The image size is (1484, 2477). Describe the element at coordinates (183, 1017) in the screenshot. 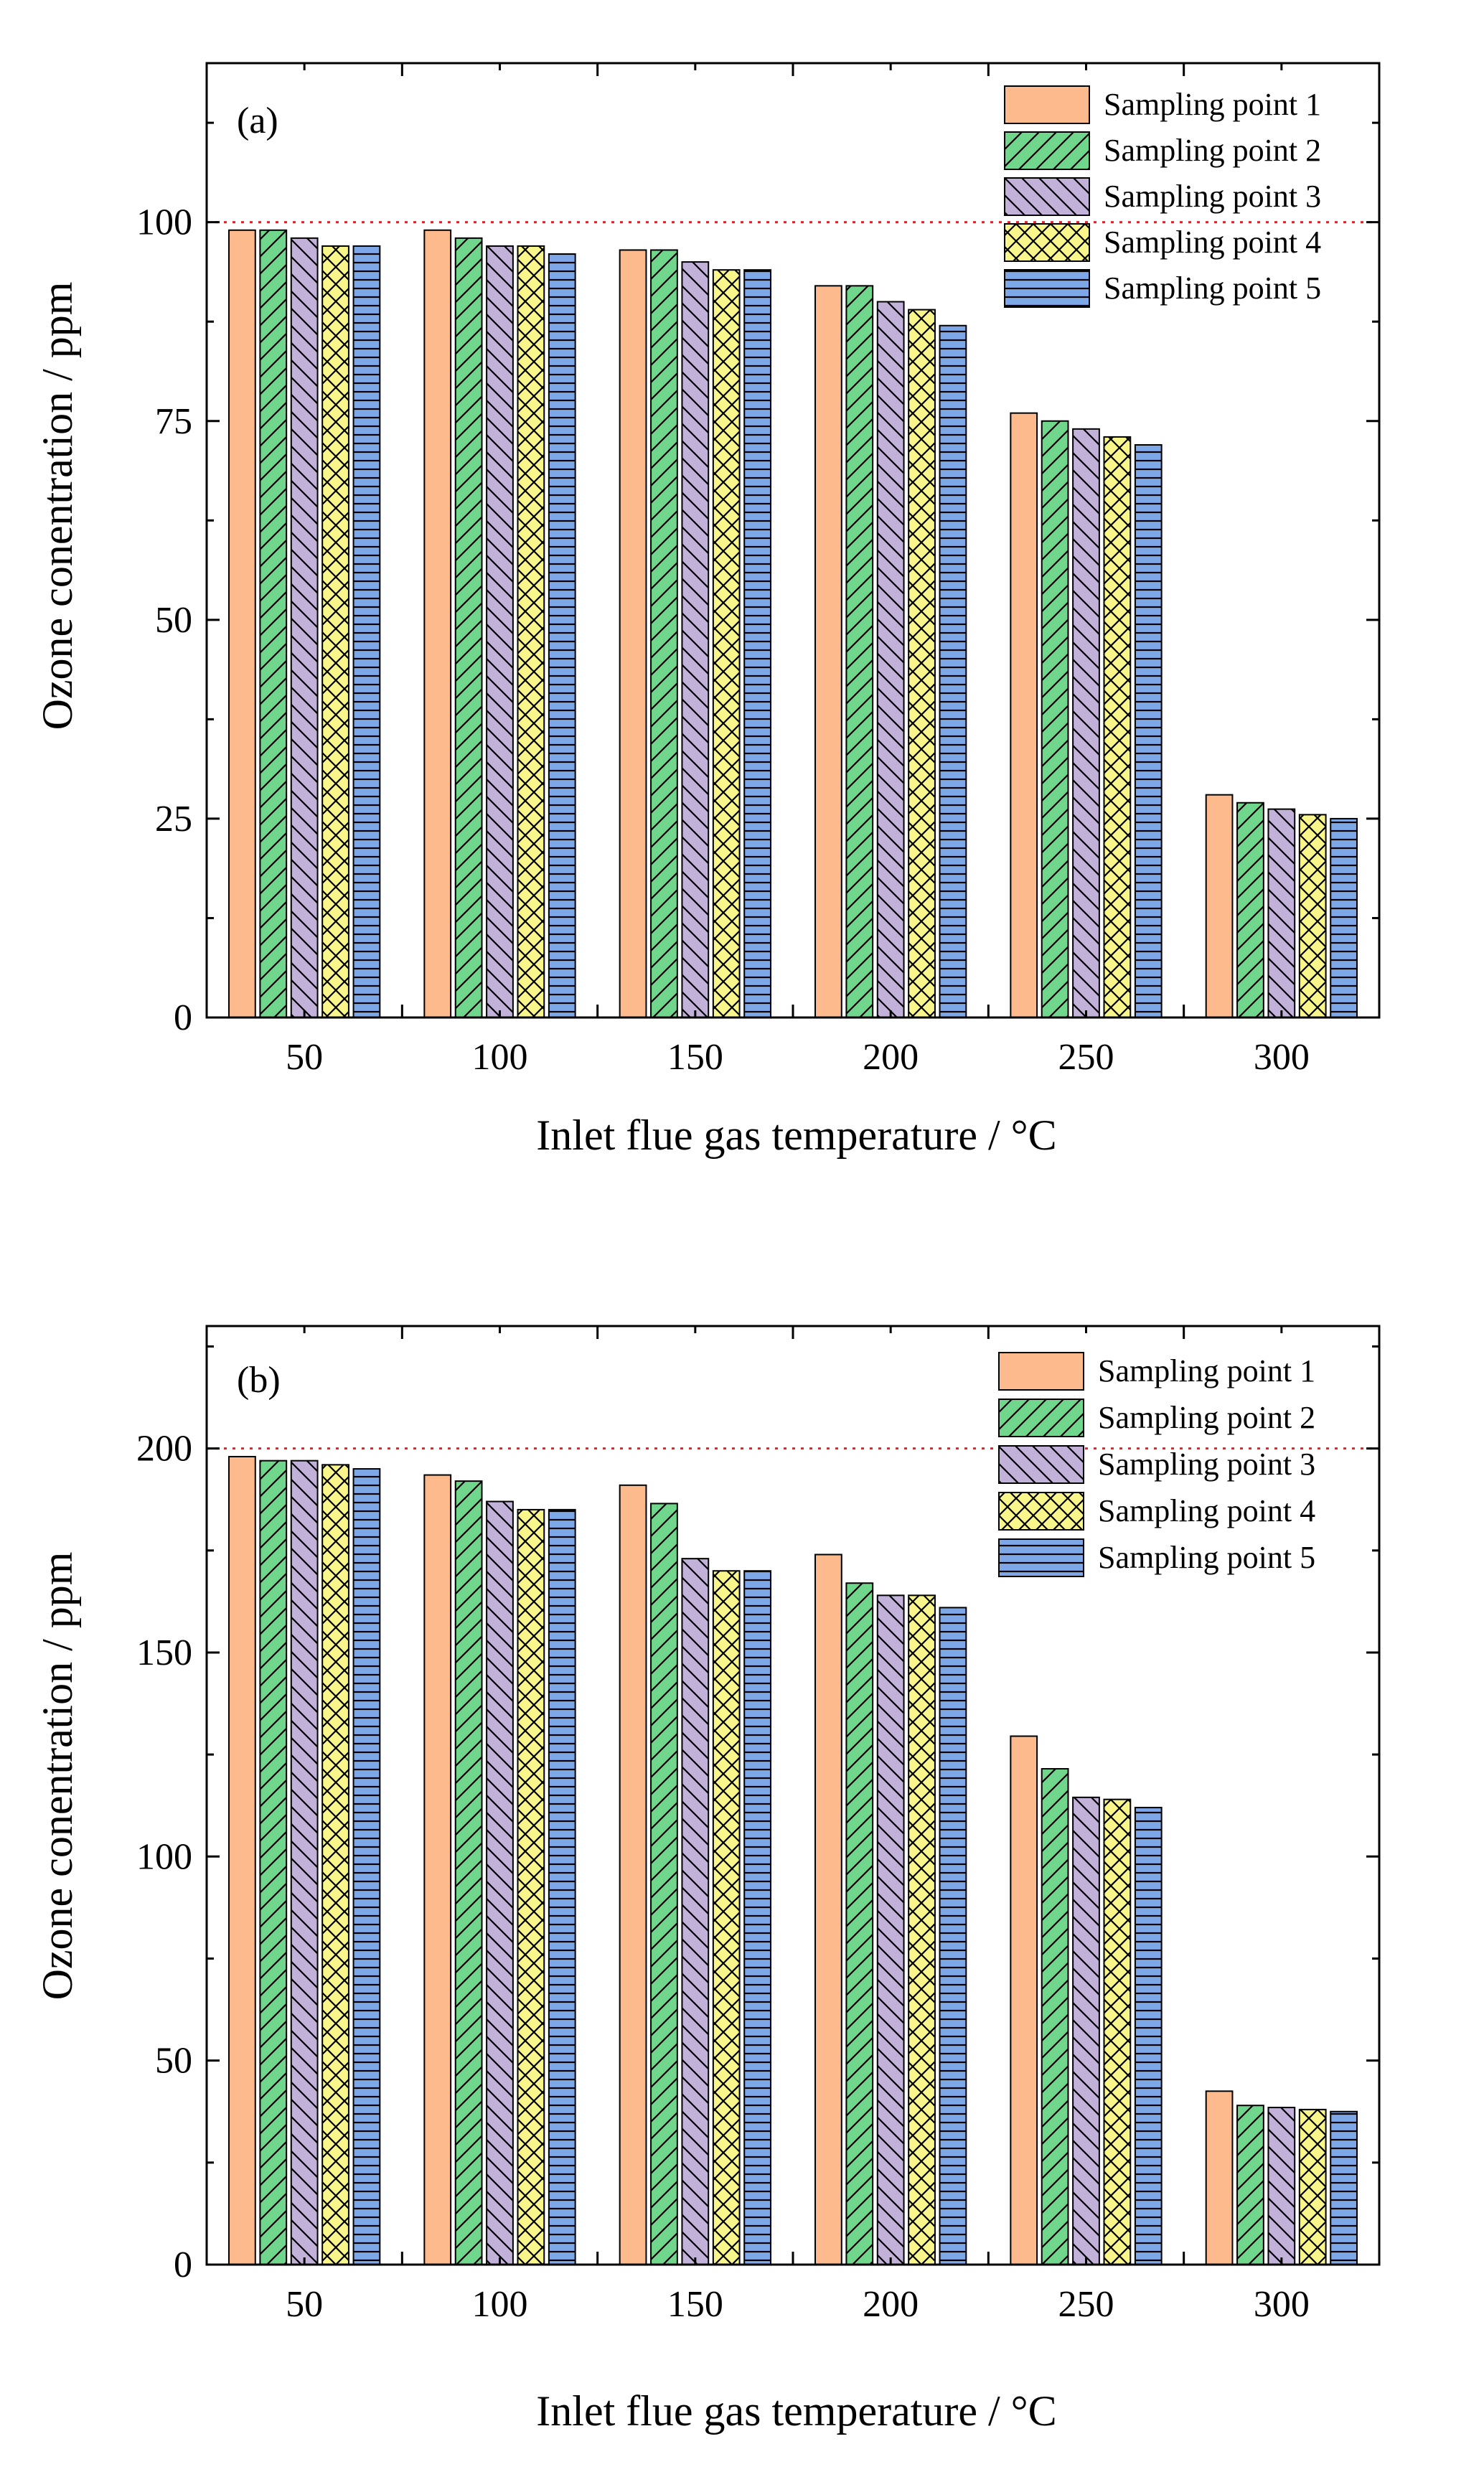

I see `y-tick-label-a: 0` at that location.